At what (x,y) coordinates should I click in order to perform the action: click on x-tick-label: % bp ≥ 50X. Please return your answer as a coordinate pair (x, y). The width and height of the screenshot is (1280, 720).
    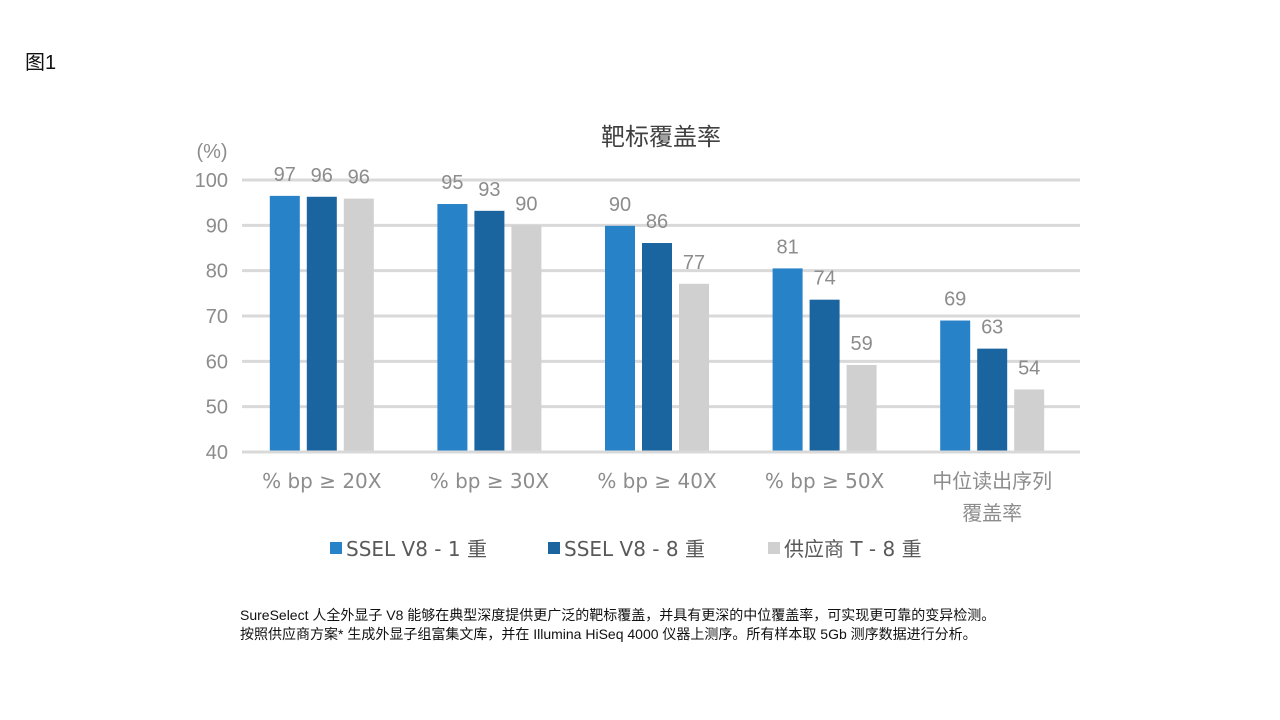
    Looking at the image, I should click on (825, 481).